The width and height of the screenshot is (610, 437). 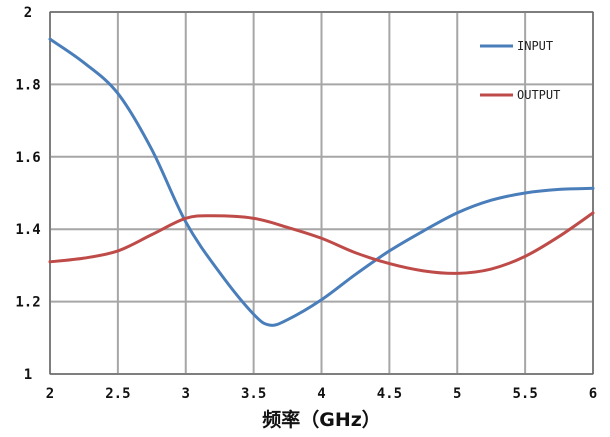 I want to click on legend-label-output: OUTPUT, so click(x=538, y=95).